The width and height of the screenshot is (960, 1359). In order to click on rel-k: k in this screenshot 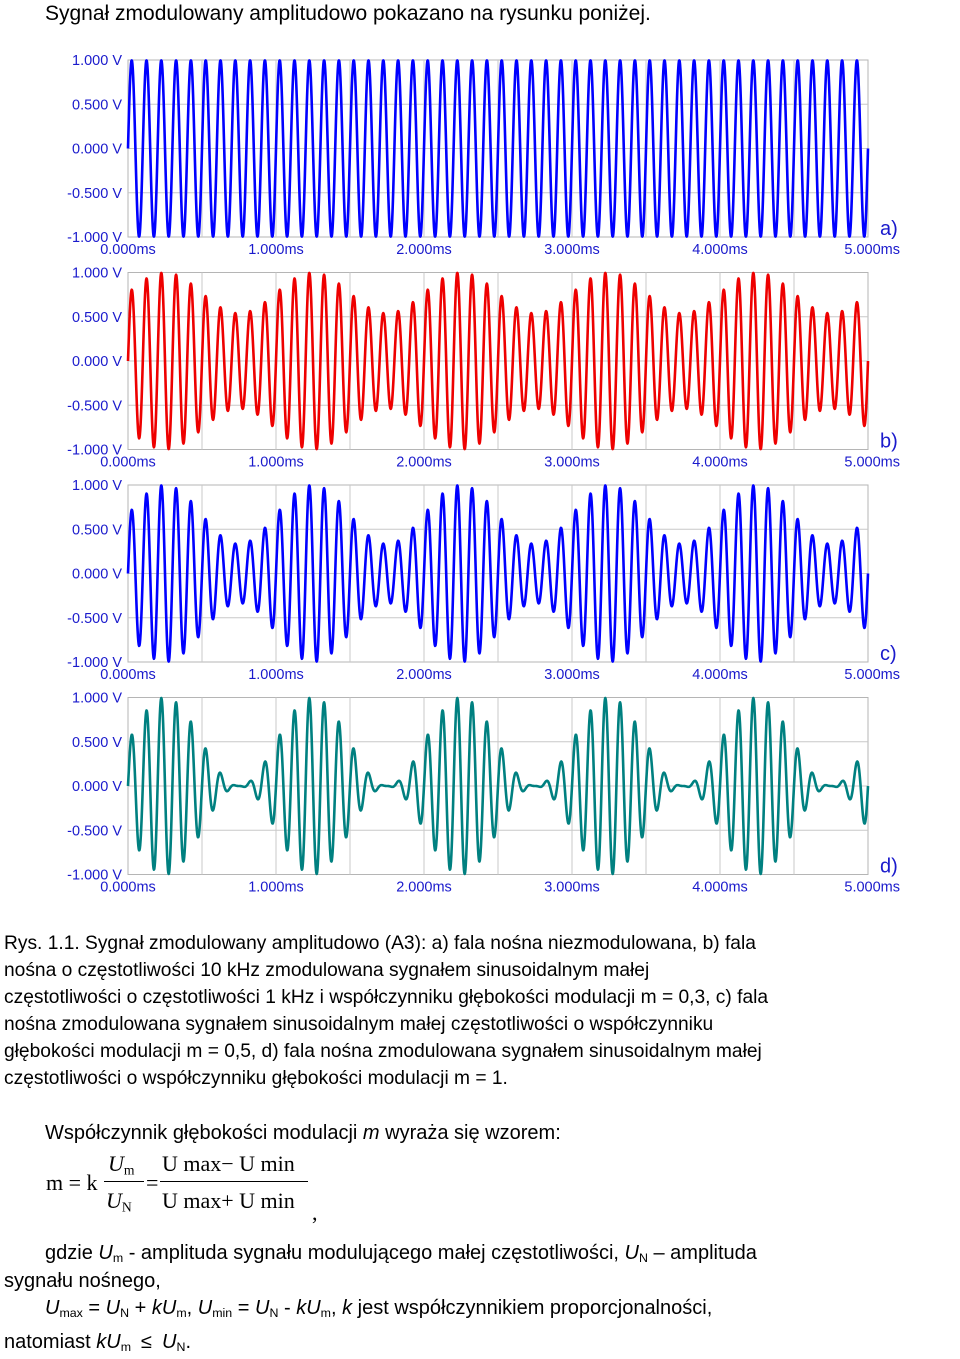, I will do `click(156, 1308)`.